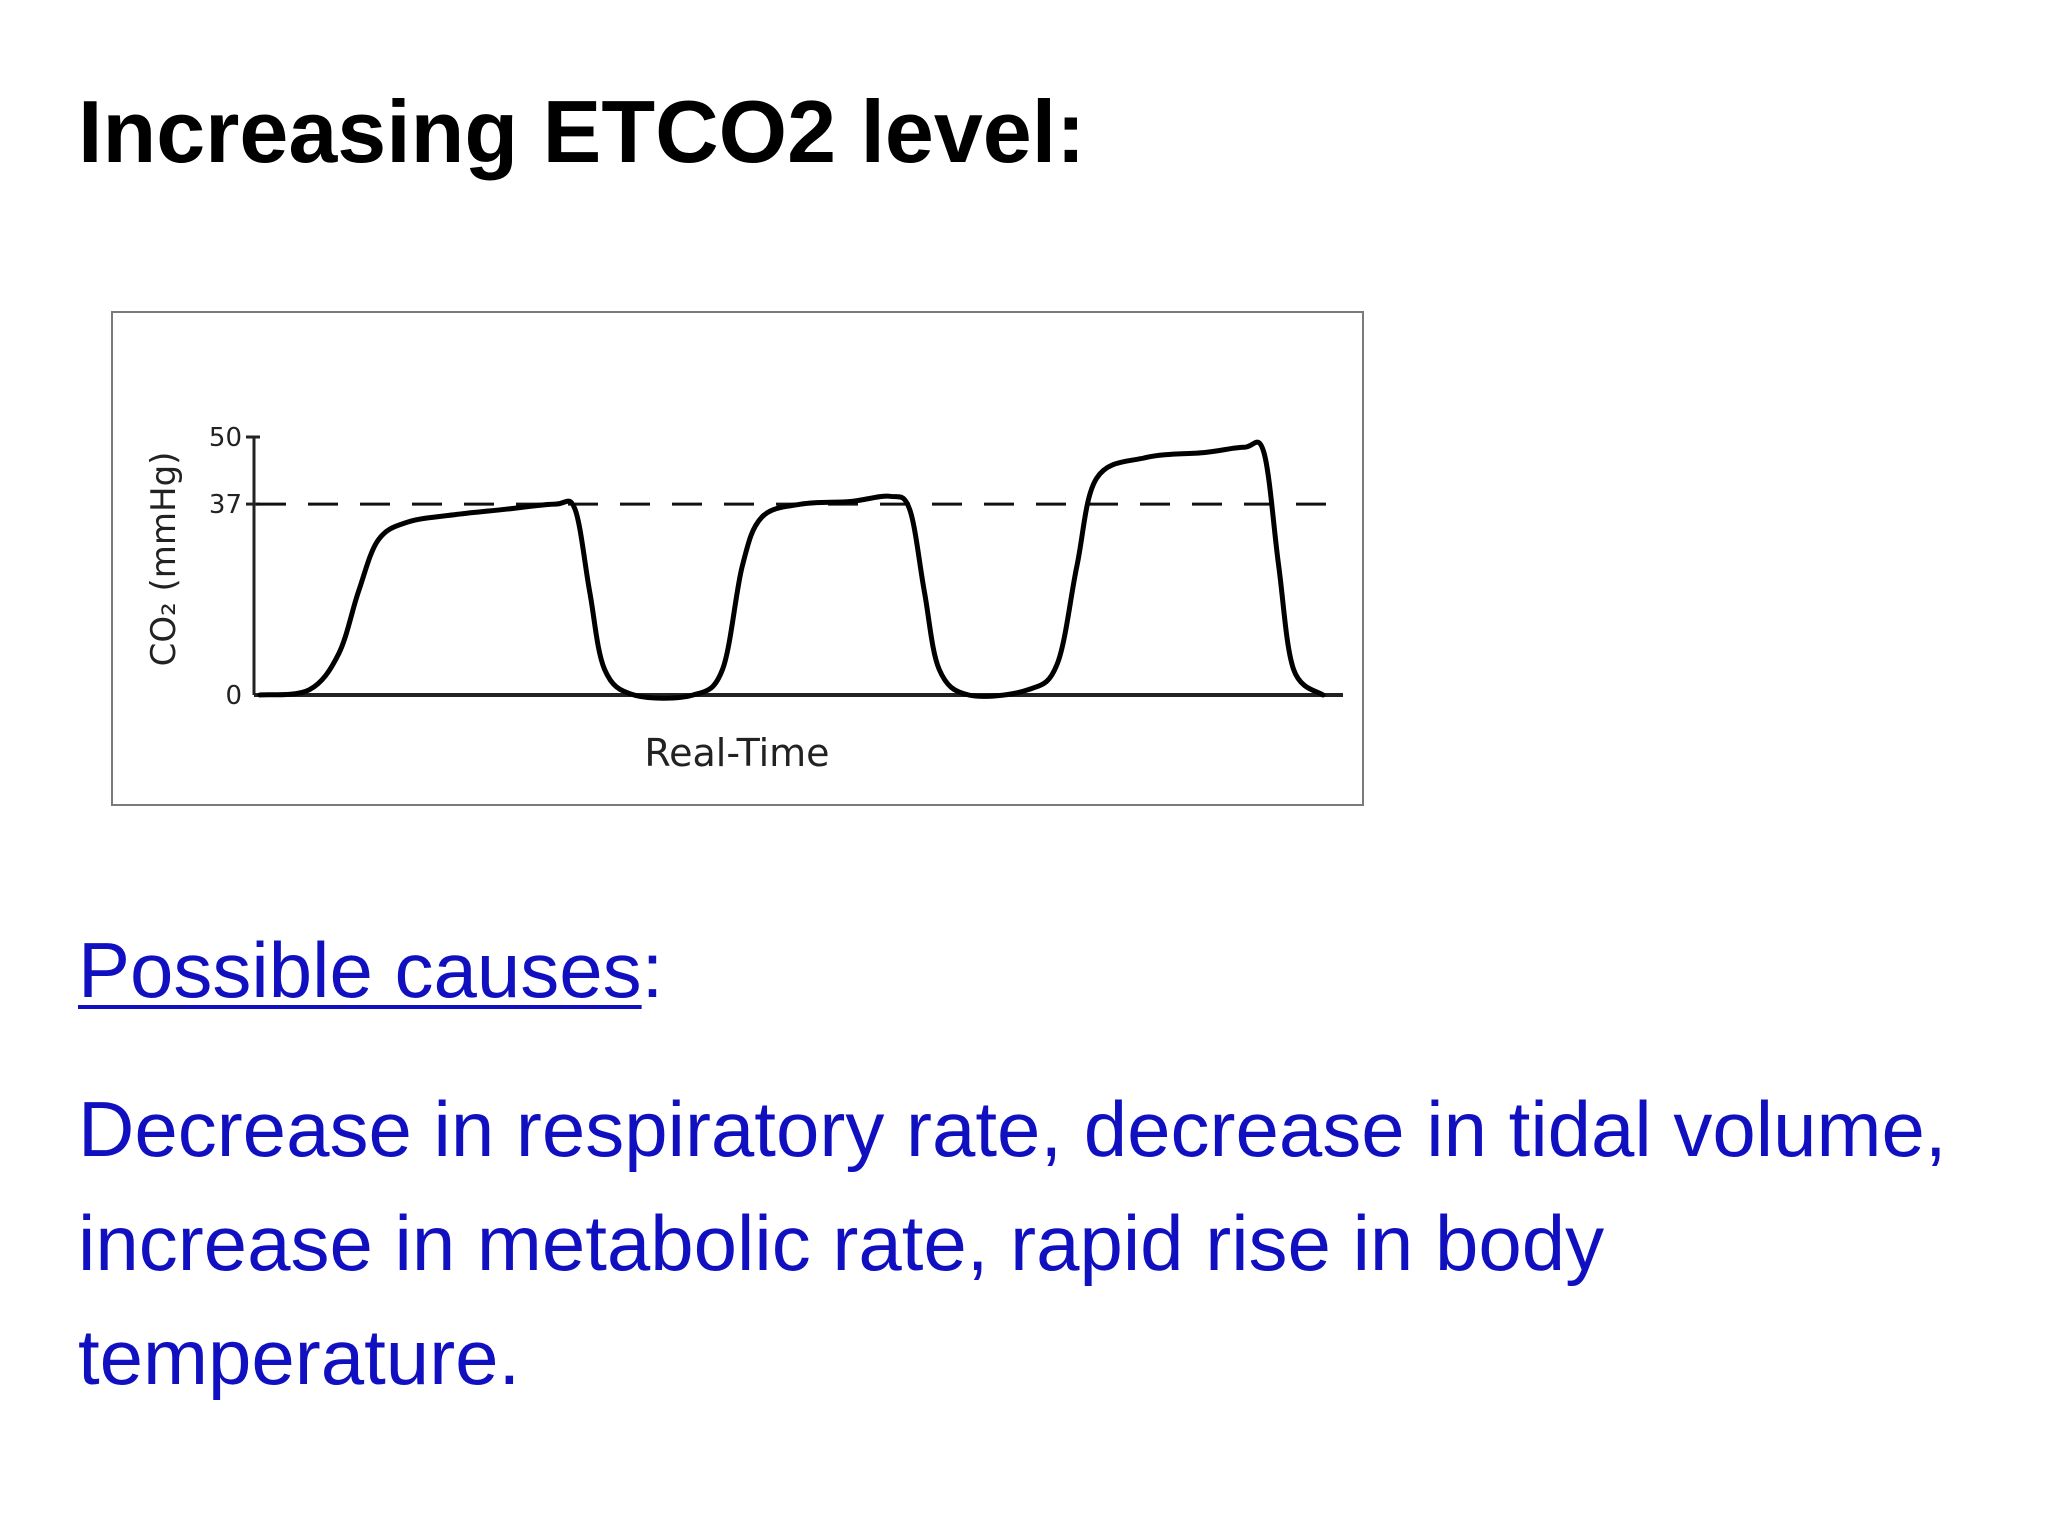 This screenshot has width=2048, height=1536. I want to click on series-group, so click(791, 570).